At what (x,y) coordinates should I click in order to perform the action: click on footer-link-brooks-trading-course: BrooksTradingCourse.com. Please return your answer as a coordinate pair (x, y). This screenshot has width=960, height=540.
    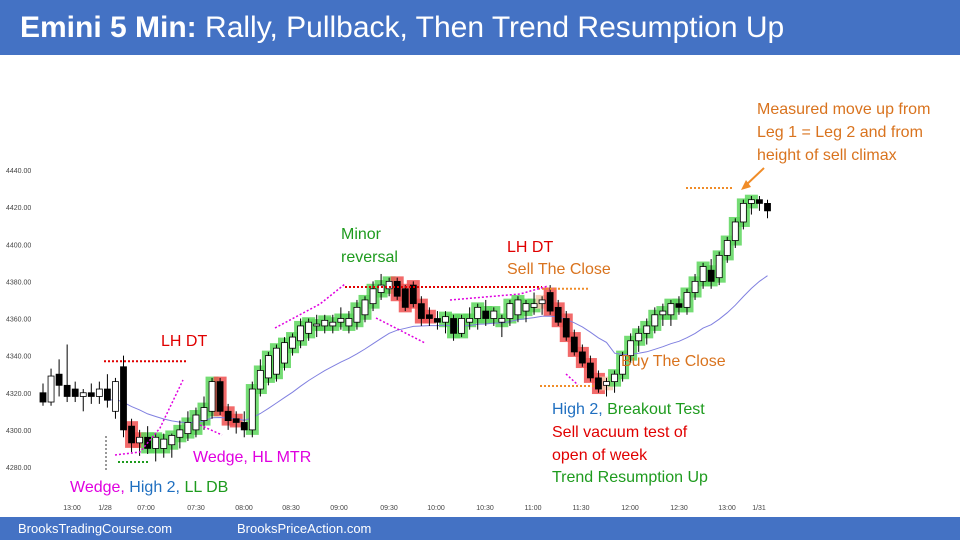
    Looking at the image, I should click on (95, 528).